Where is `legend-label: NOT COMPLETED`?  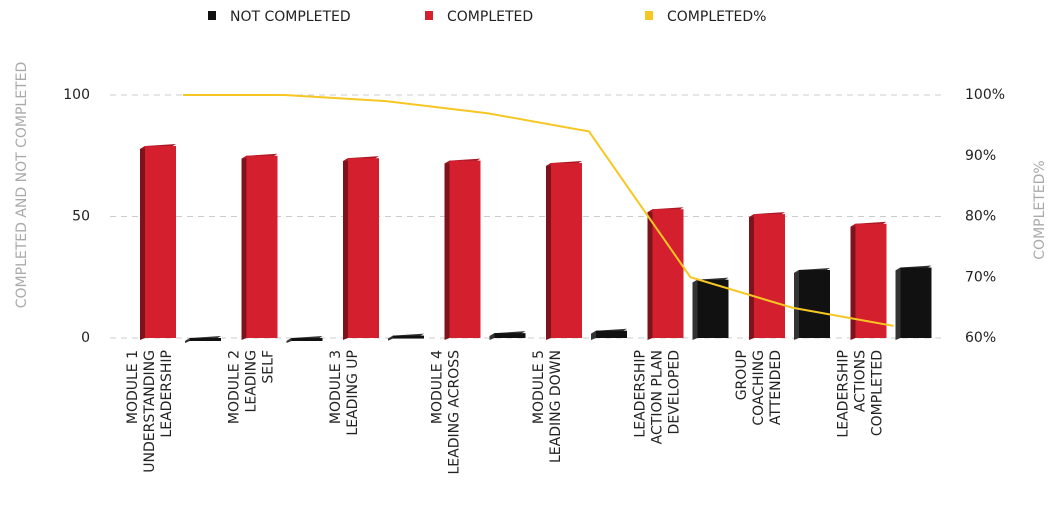
legend-label: NOT COMPLETED is located at coordinates (290, 17).